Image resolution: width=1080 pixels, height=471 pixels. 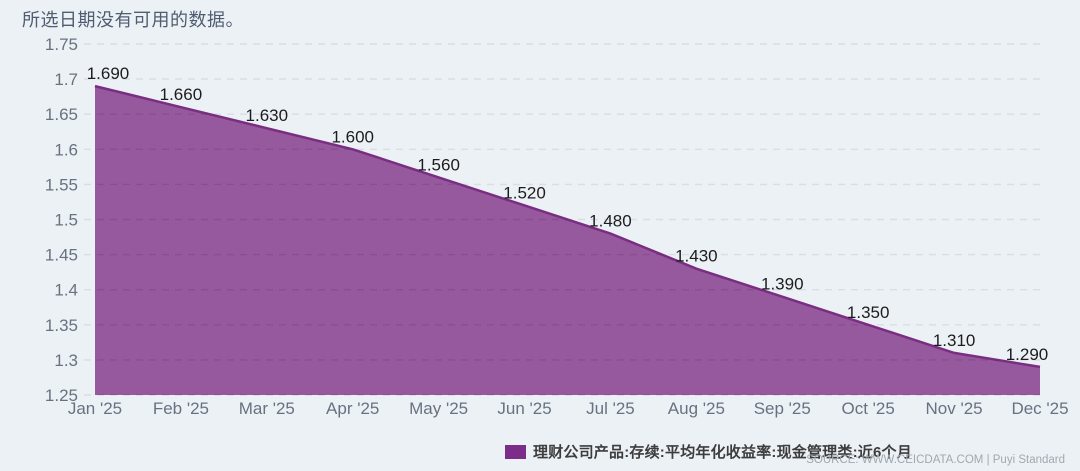 I want to click on data-point-label: 1.480, so click(x=610, y=221).